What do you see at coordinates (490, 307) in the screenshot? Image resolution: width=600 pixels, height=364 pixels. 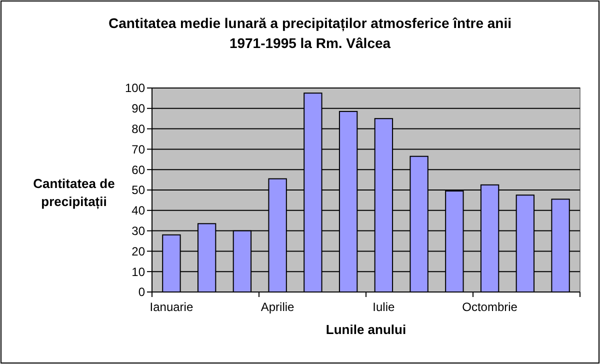 I see `x-tick-label: Octombrie` at bounding box center [490, 307].